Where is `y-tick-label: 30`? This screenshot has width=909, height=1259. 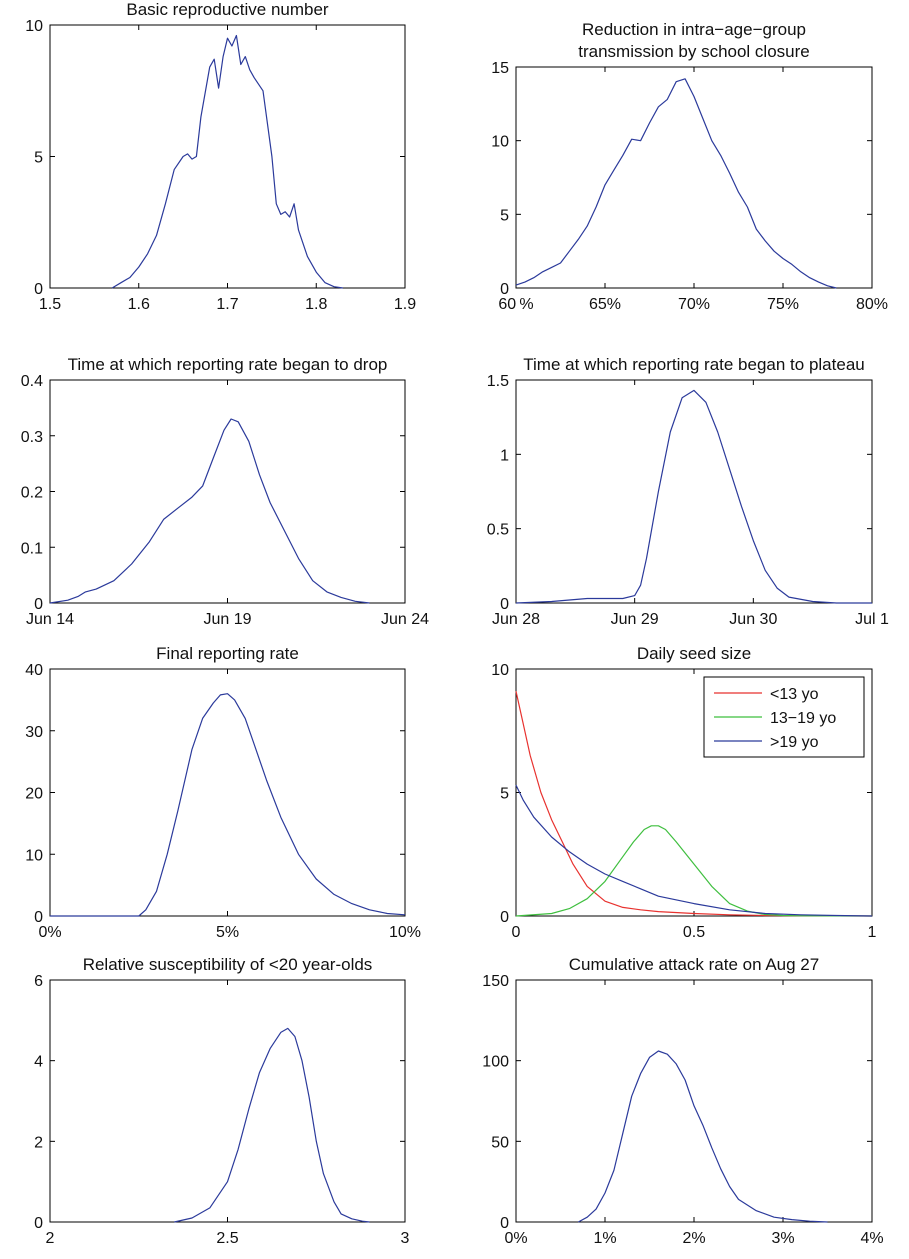
y-tick-label: 30 is located at coordinates (34, 732).